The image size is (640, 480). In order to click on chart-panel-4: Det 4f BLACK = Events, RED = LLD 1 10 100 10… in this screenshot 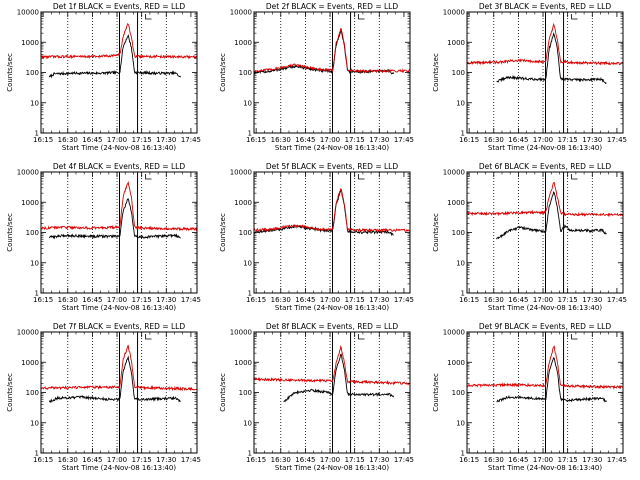, I will do `click(103, 237)`.